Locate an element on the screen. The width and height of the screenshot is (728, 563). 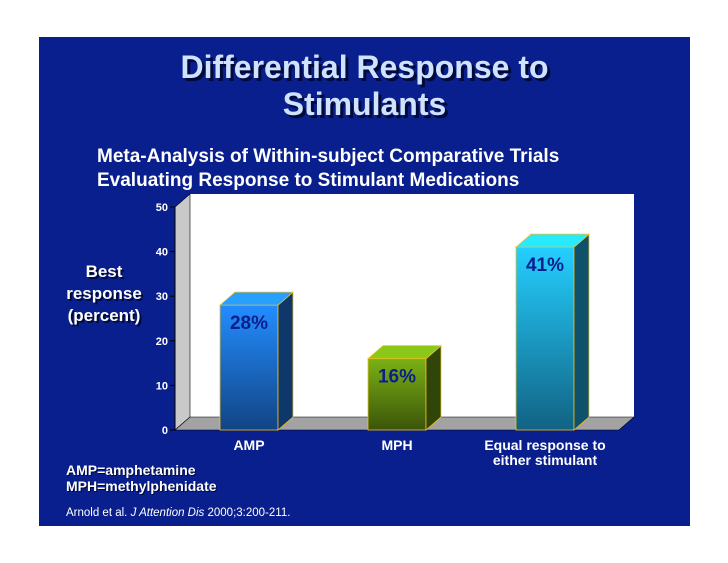
note-amp: AMP=amphetamine is located at coordinates (131, 470).